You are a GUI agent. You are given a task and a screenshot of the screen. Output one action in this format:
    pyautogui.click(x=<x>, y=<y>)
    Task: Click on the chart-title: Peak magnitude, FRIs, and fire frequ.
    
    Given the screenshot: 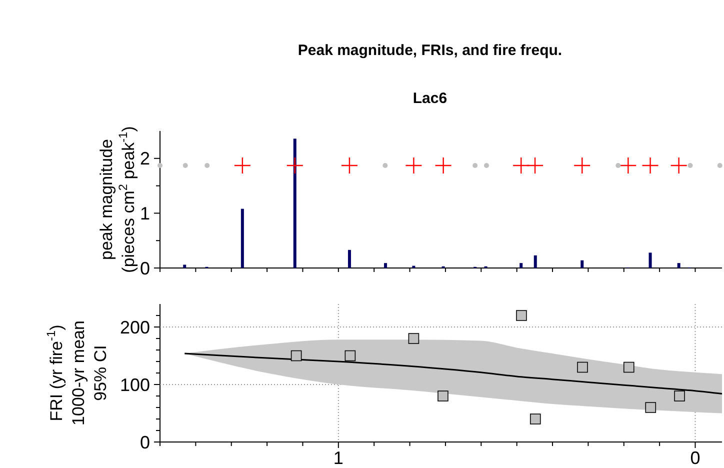 What is the action you would take?
    pyautogui.click(x=430, y=50)
    